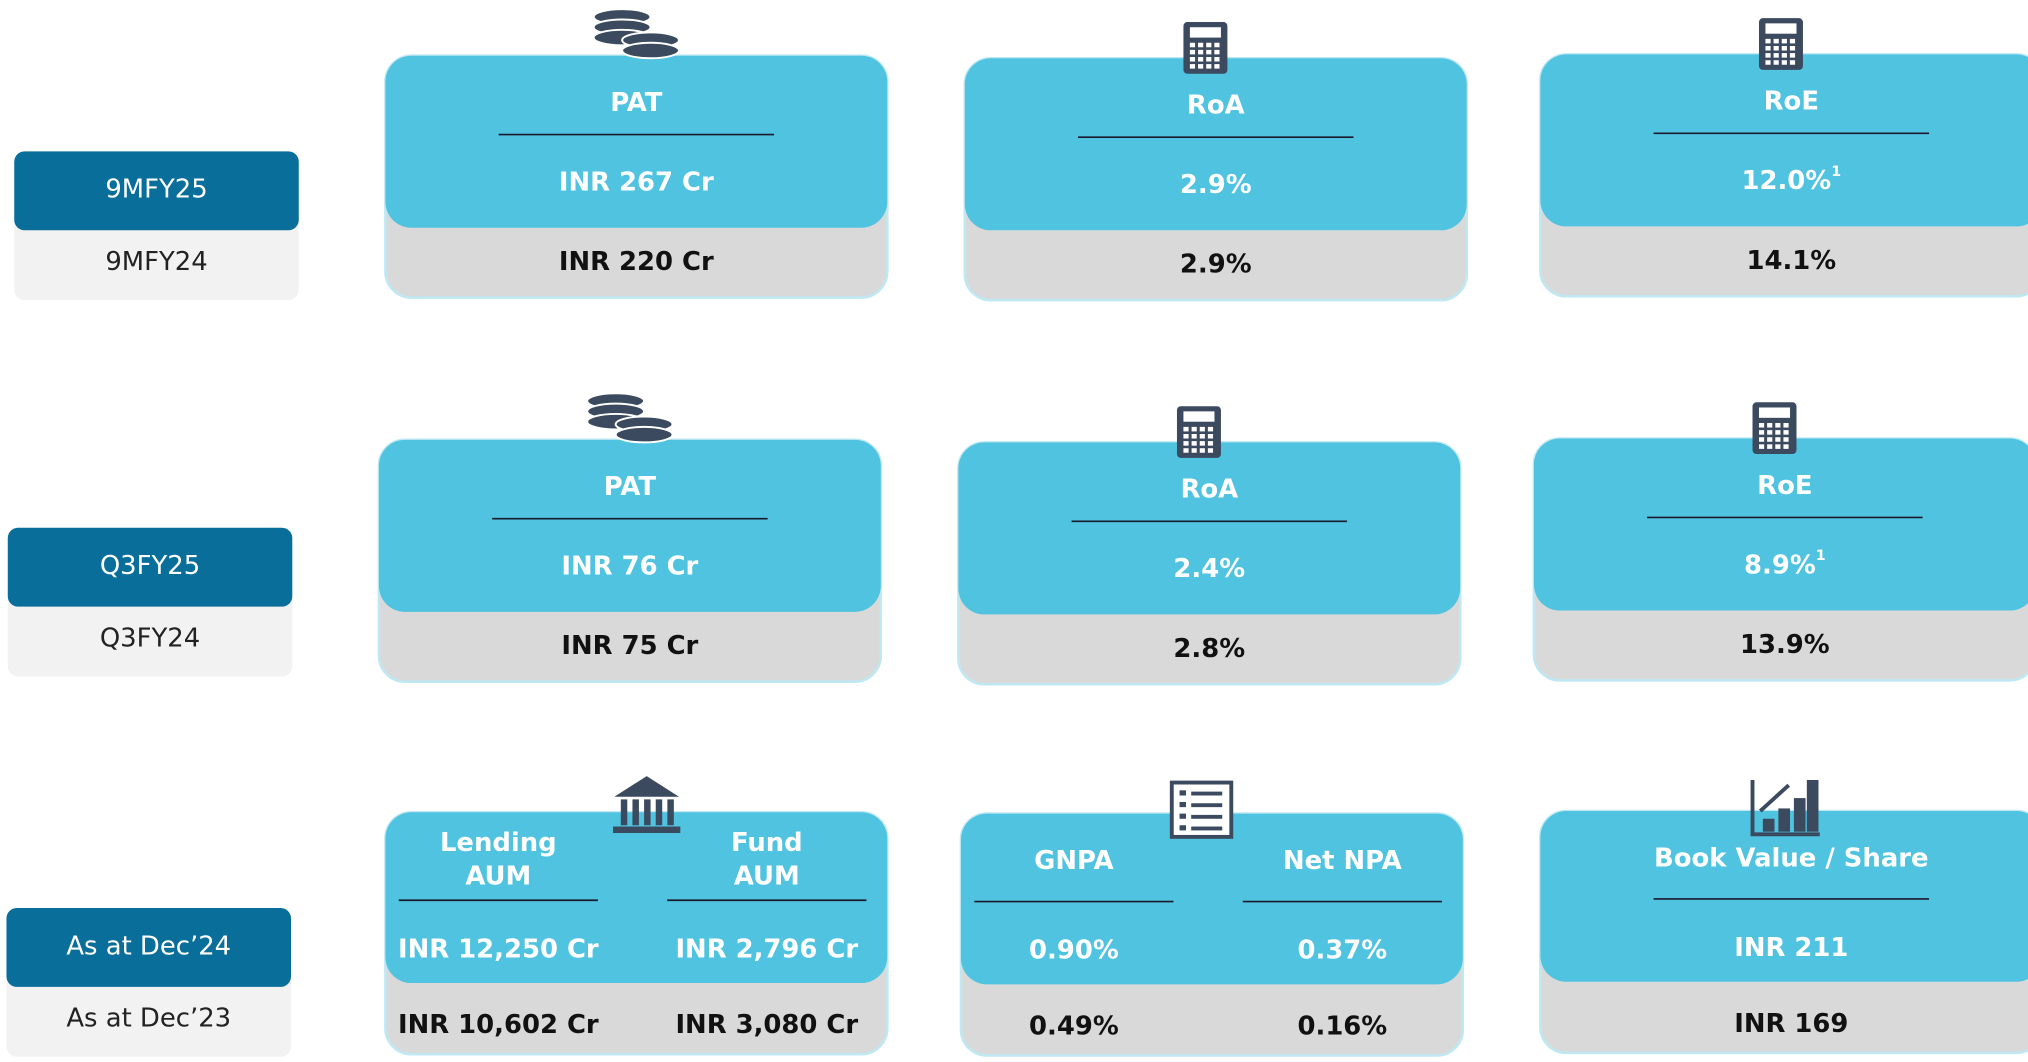 The height and width of the screenshot is (1062, 2028). I want to click on metric-previous: 2.8%, so click(1209, 649).